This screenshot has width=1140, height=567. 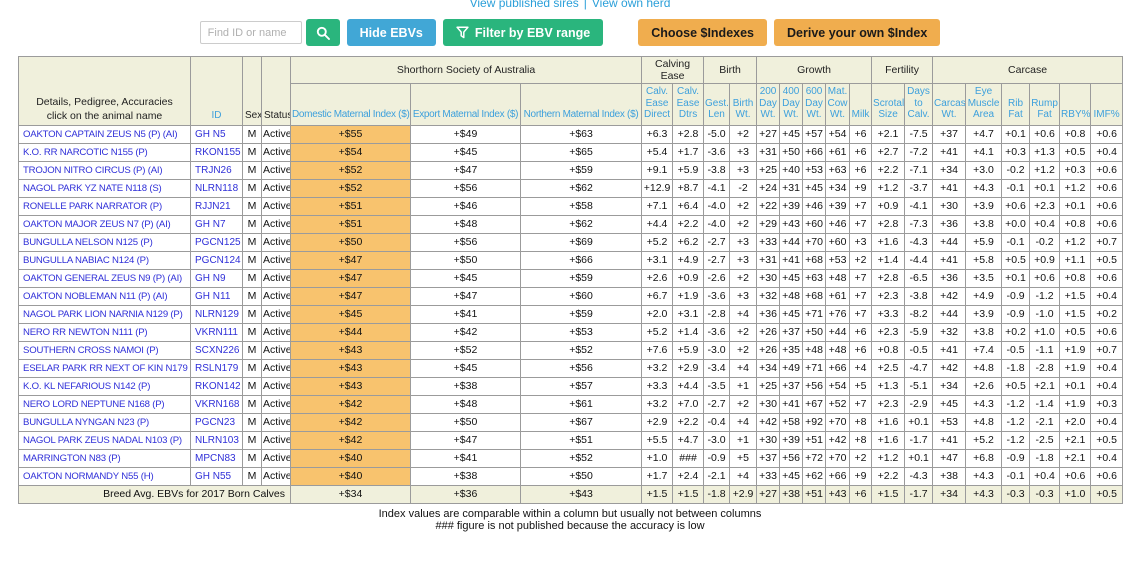 I want to click on ebv-cell: +1.7, so click(x=657, y=476).